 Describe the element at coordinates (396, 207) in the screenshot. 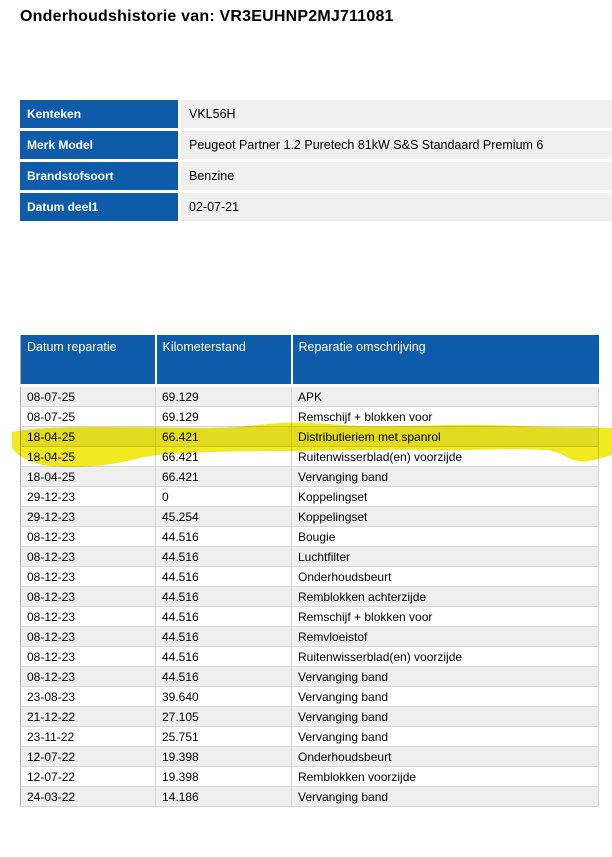

I see `info-value: 02-07-21` at that location.